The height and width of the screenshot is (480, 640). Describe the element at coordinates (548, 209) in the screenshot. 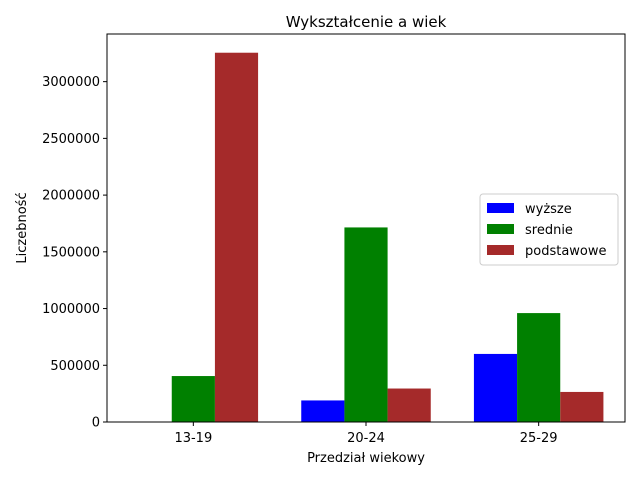

I see `legend-label: wyższe` at that location.